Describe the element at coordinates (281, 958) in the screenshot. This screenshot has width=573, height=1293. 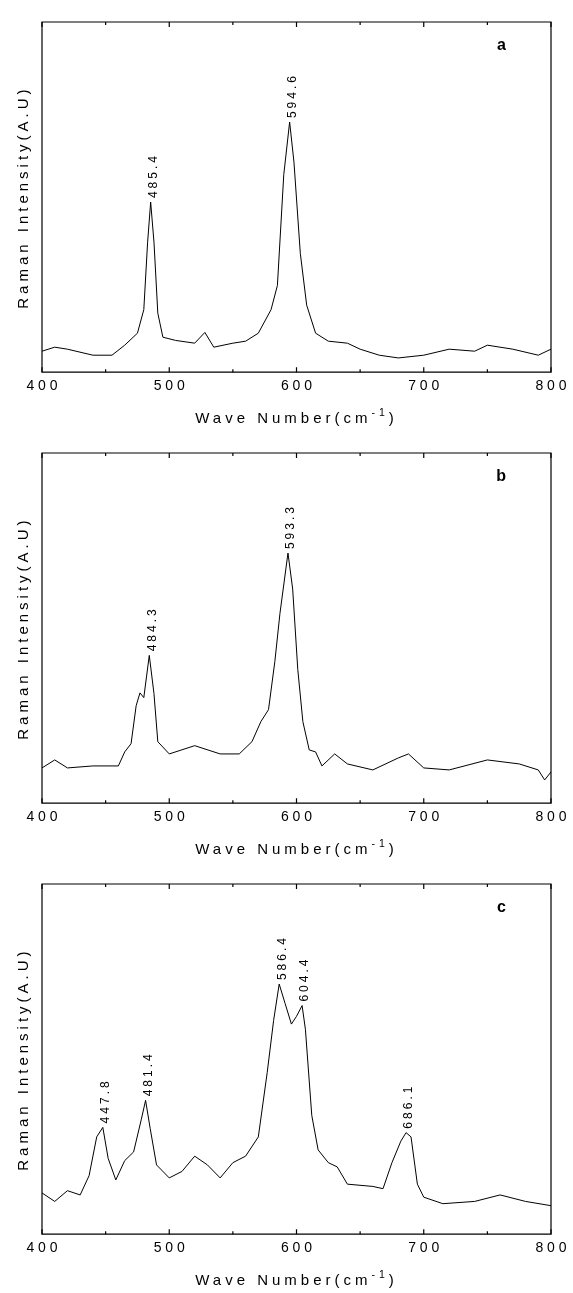
I see `annotation: 586.4` at that location.